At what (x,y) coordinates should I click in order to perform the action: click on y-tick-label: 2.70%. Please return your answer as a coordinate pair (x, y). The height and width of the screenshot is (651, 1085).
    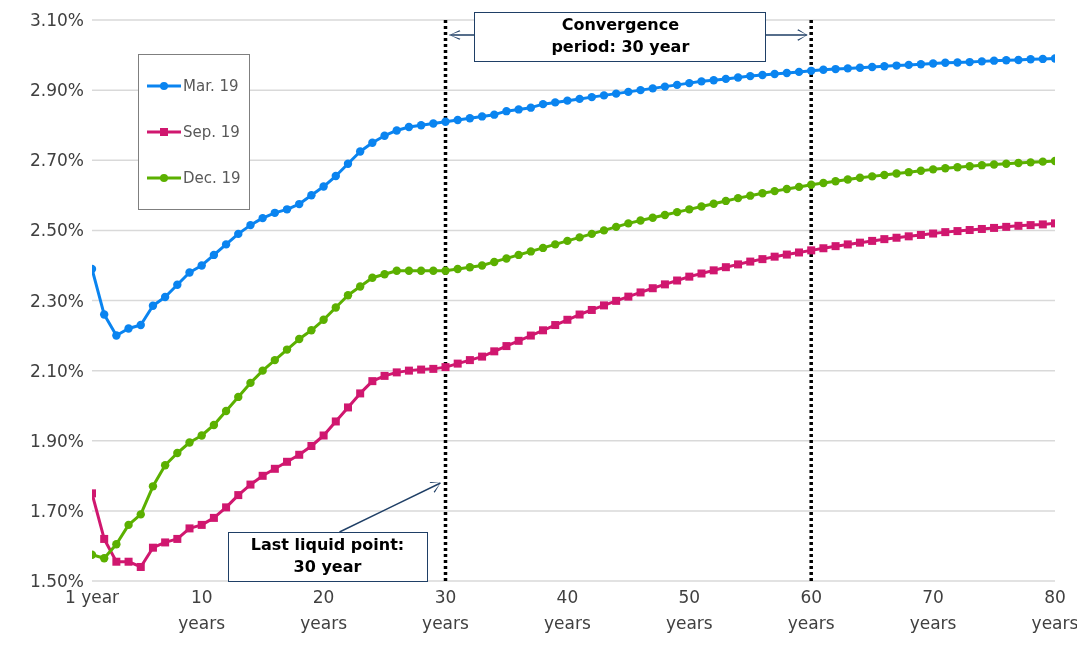
    Looking at the image, I should click on (56, 160).